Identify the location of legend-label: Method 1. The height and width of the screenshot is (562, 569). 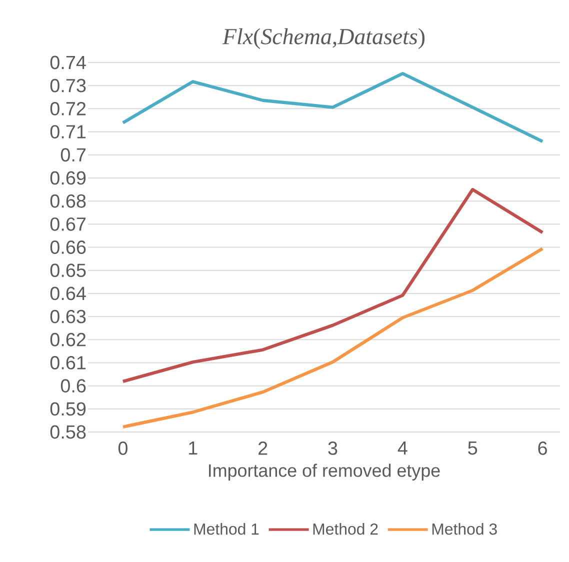
(226, 529).